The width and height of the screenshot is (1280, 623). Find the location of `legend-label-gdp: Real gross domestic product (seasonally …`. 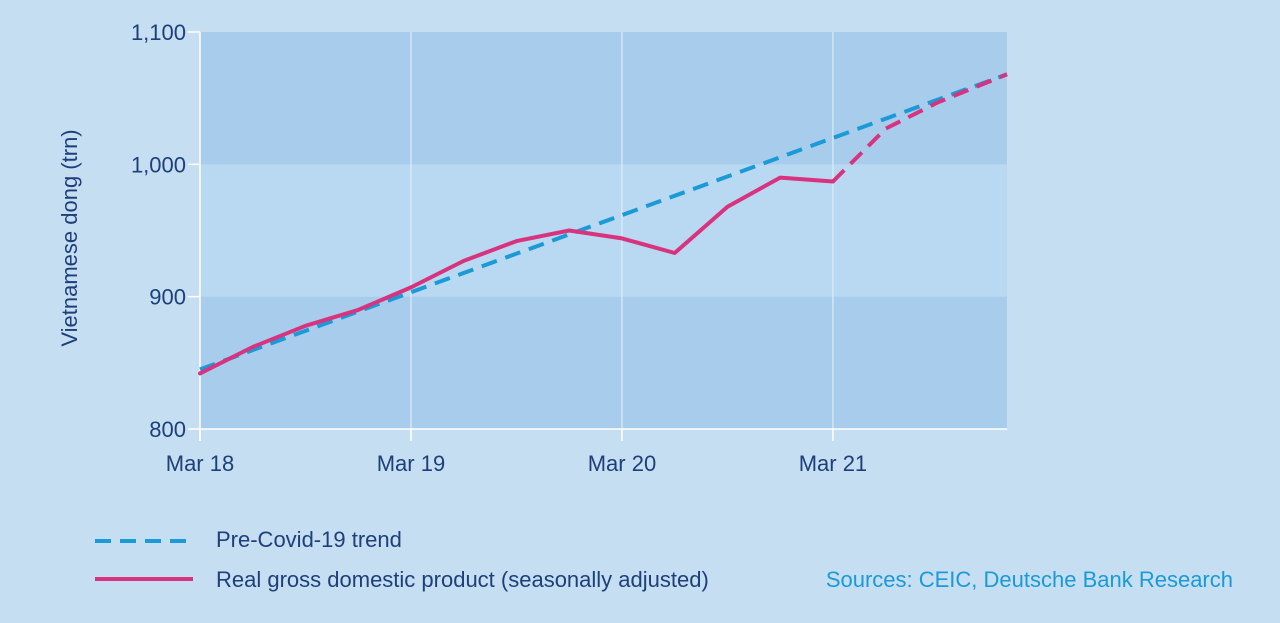

legend-label-gdp: Real gross domestic product (seasonally … is located at coordinates (462, 579).